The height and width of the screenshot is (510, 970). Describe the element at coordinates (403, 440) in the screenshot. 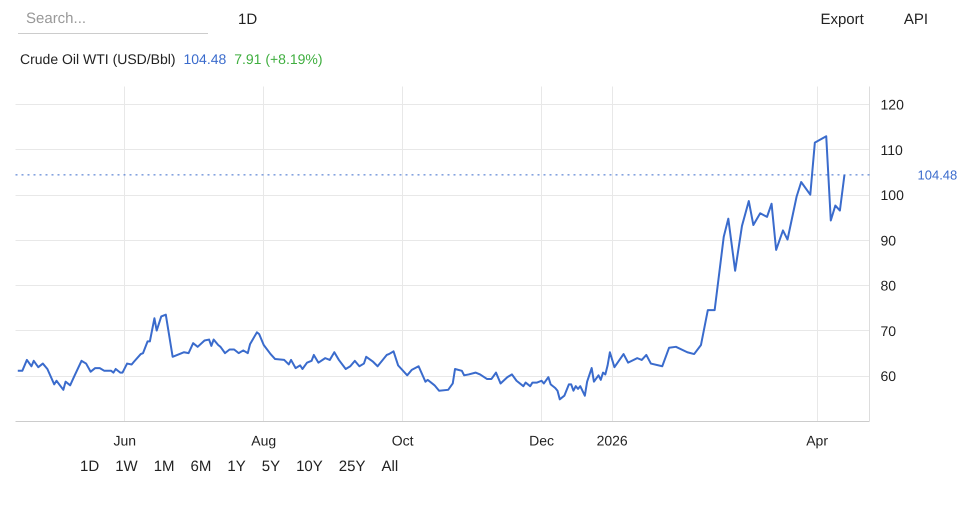

I see `x-tick-label: Oct` at that location.